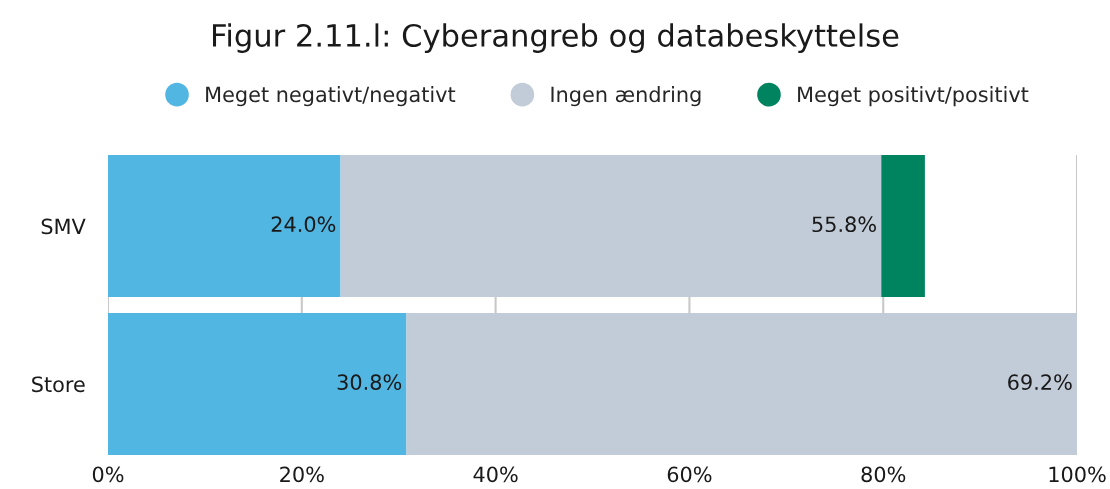 The image size is (1110, 489). What do you see at coordinates (1040, 382) in the screenshot?
I see `data-label: 69.2%` at bounding box center [1040, 382].